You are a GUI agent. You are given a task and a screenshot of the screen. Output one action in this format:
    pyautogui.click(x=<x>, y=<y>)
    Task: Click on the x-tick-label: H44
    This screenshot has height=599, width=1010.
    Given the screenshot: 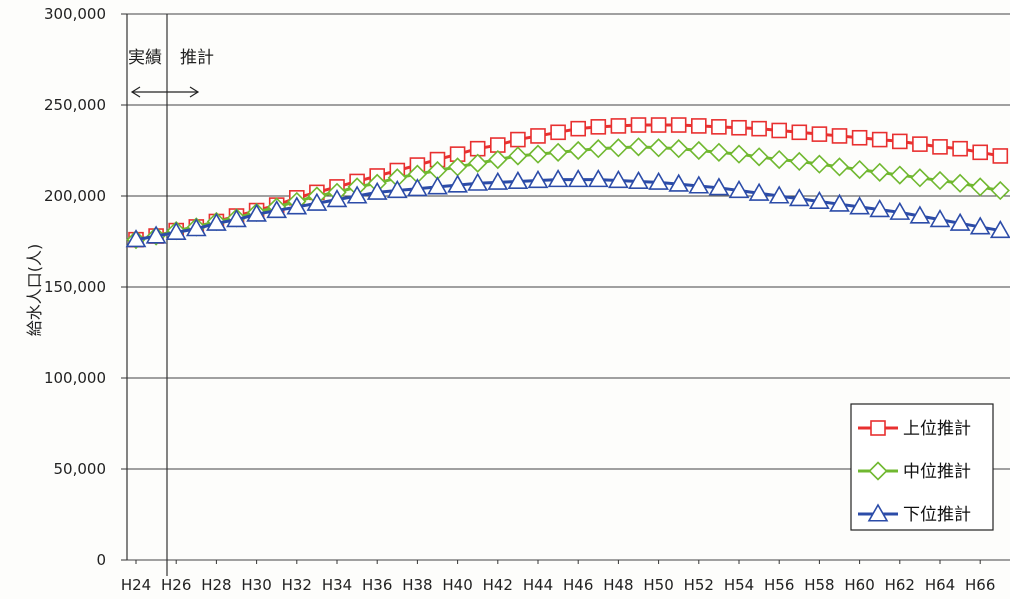 What is the action you would take?
    pyautogui.click(x=538, y=585)
    